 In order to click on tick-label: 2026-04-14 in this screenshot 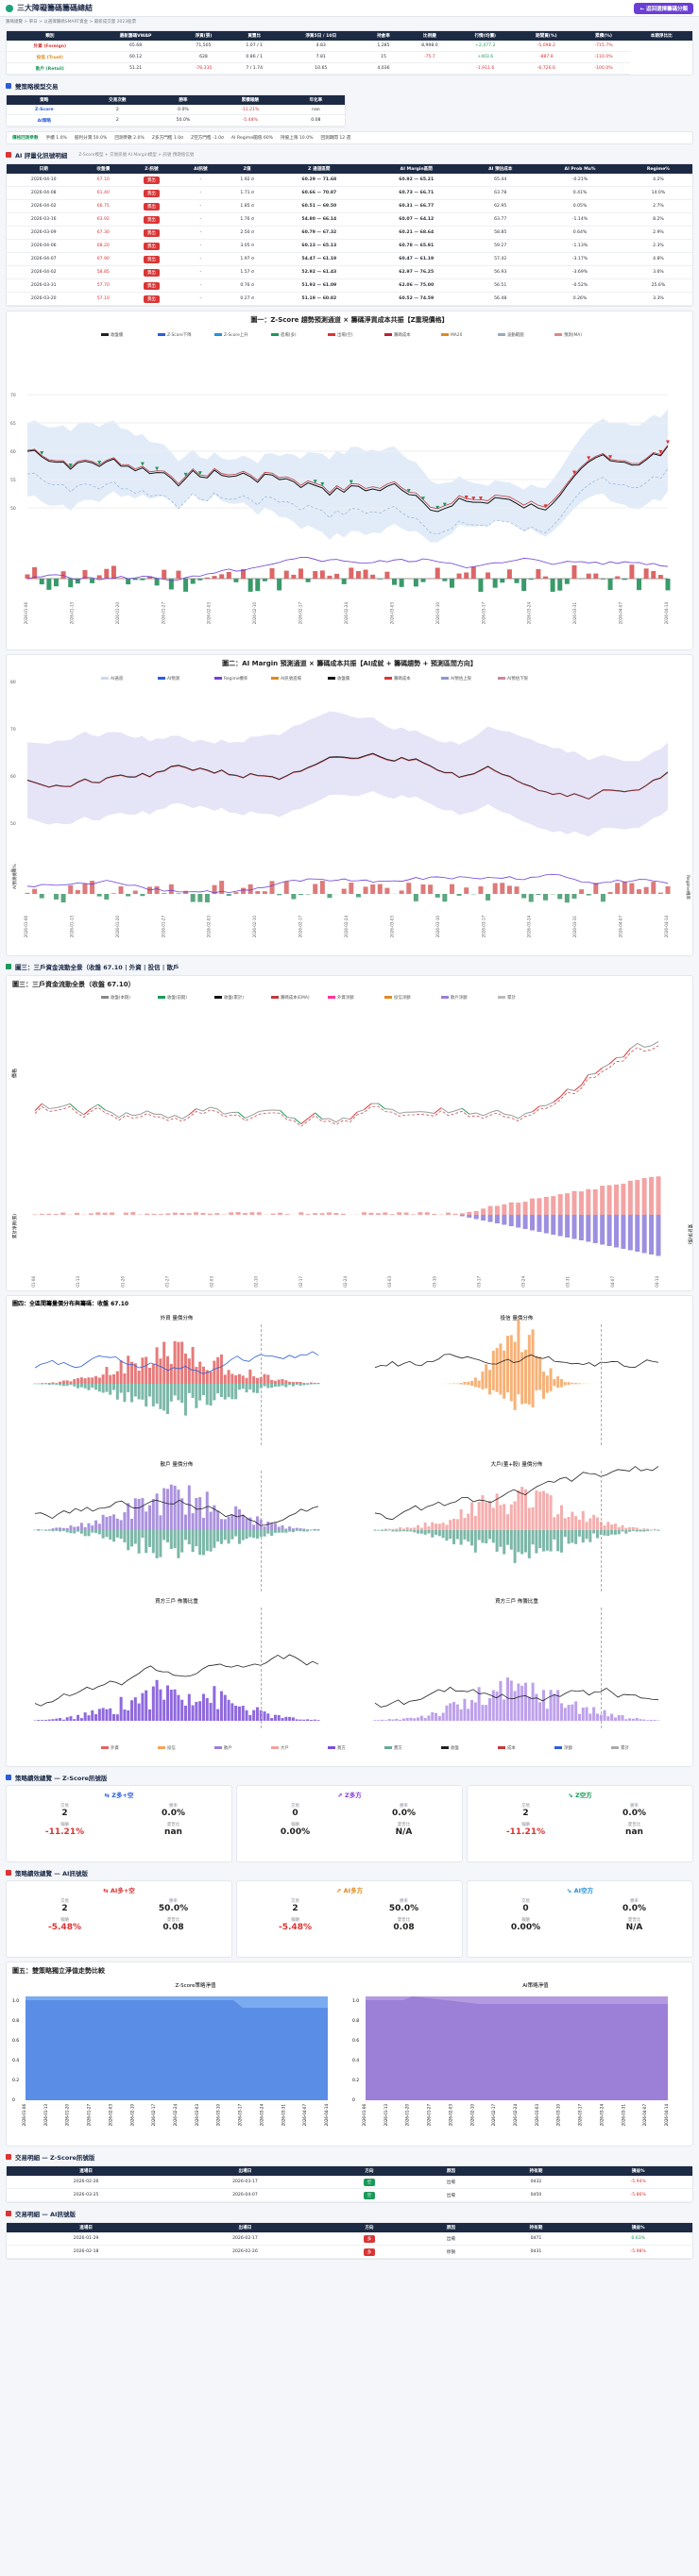, I will do `click(326, 2115)`.